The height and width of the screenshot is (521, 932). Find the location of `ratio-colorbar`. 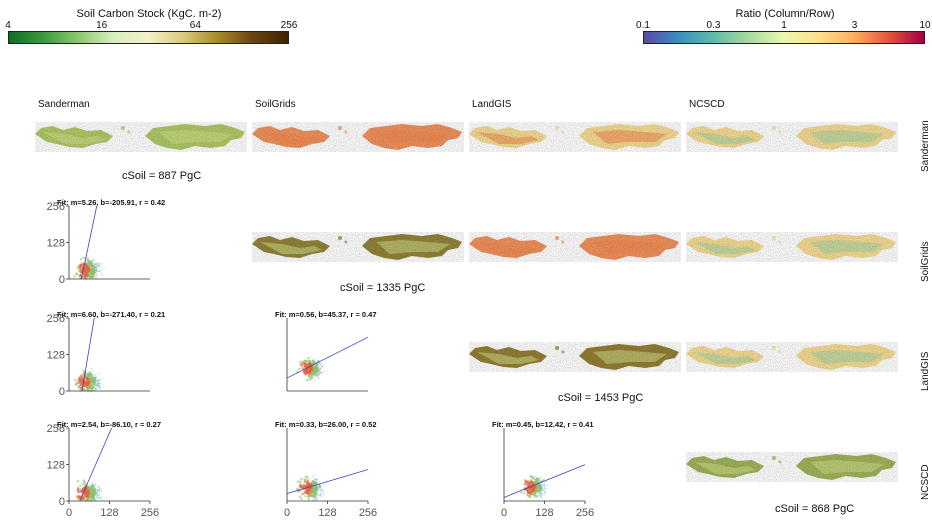

ratio-colorbar is located at coordinates (784, 37).